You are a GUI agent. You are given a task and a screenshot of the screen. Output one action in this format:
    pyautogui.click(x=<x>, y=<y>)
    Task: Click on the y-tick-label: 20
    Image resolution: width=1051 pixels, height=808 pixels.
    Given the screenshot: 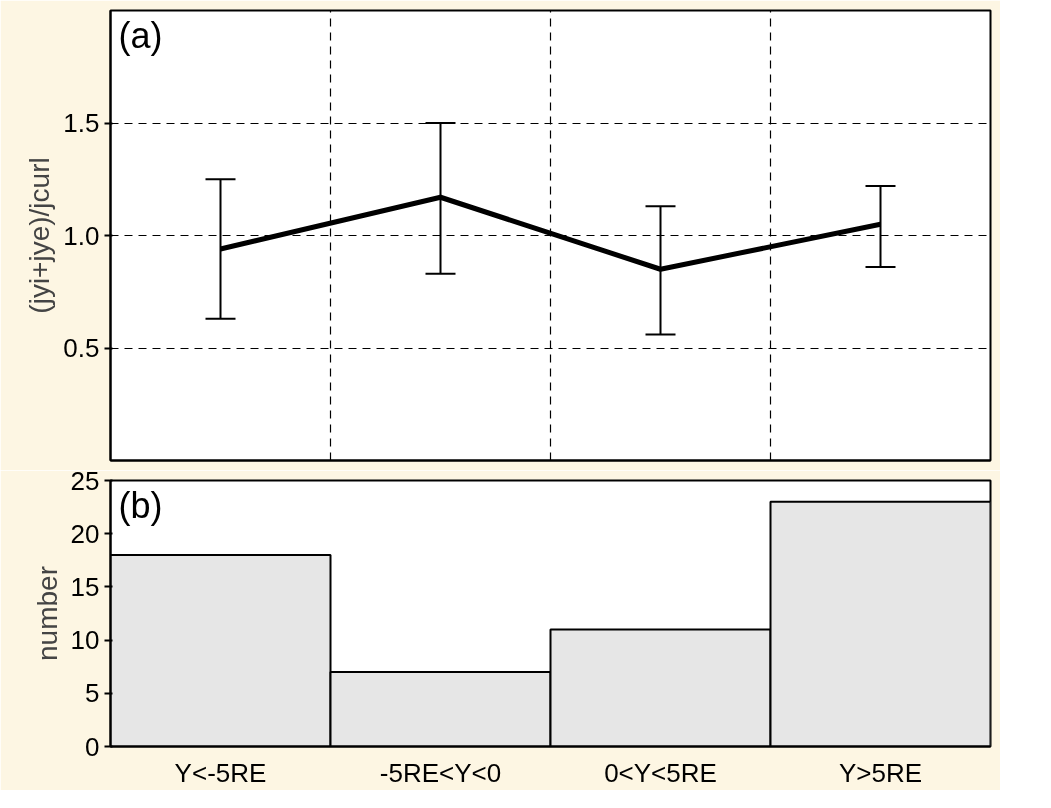 What is the action you would take?
    pyautogui.click(x=85, y=533)
    